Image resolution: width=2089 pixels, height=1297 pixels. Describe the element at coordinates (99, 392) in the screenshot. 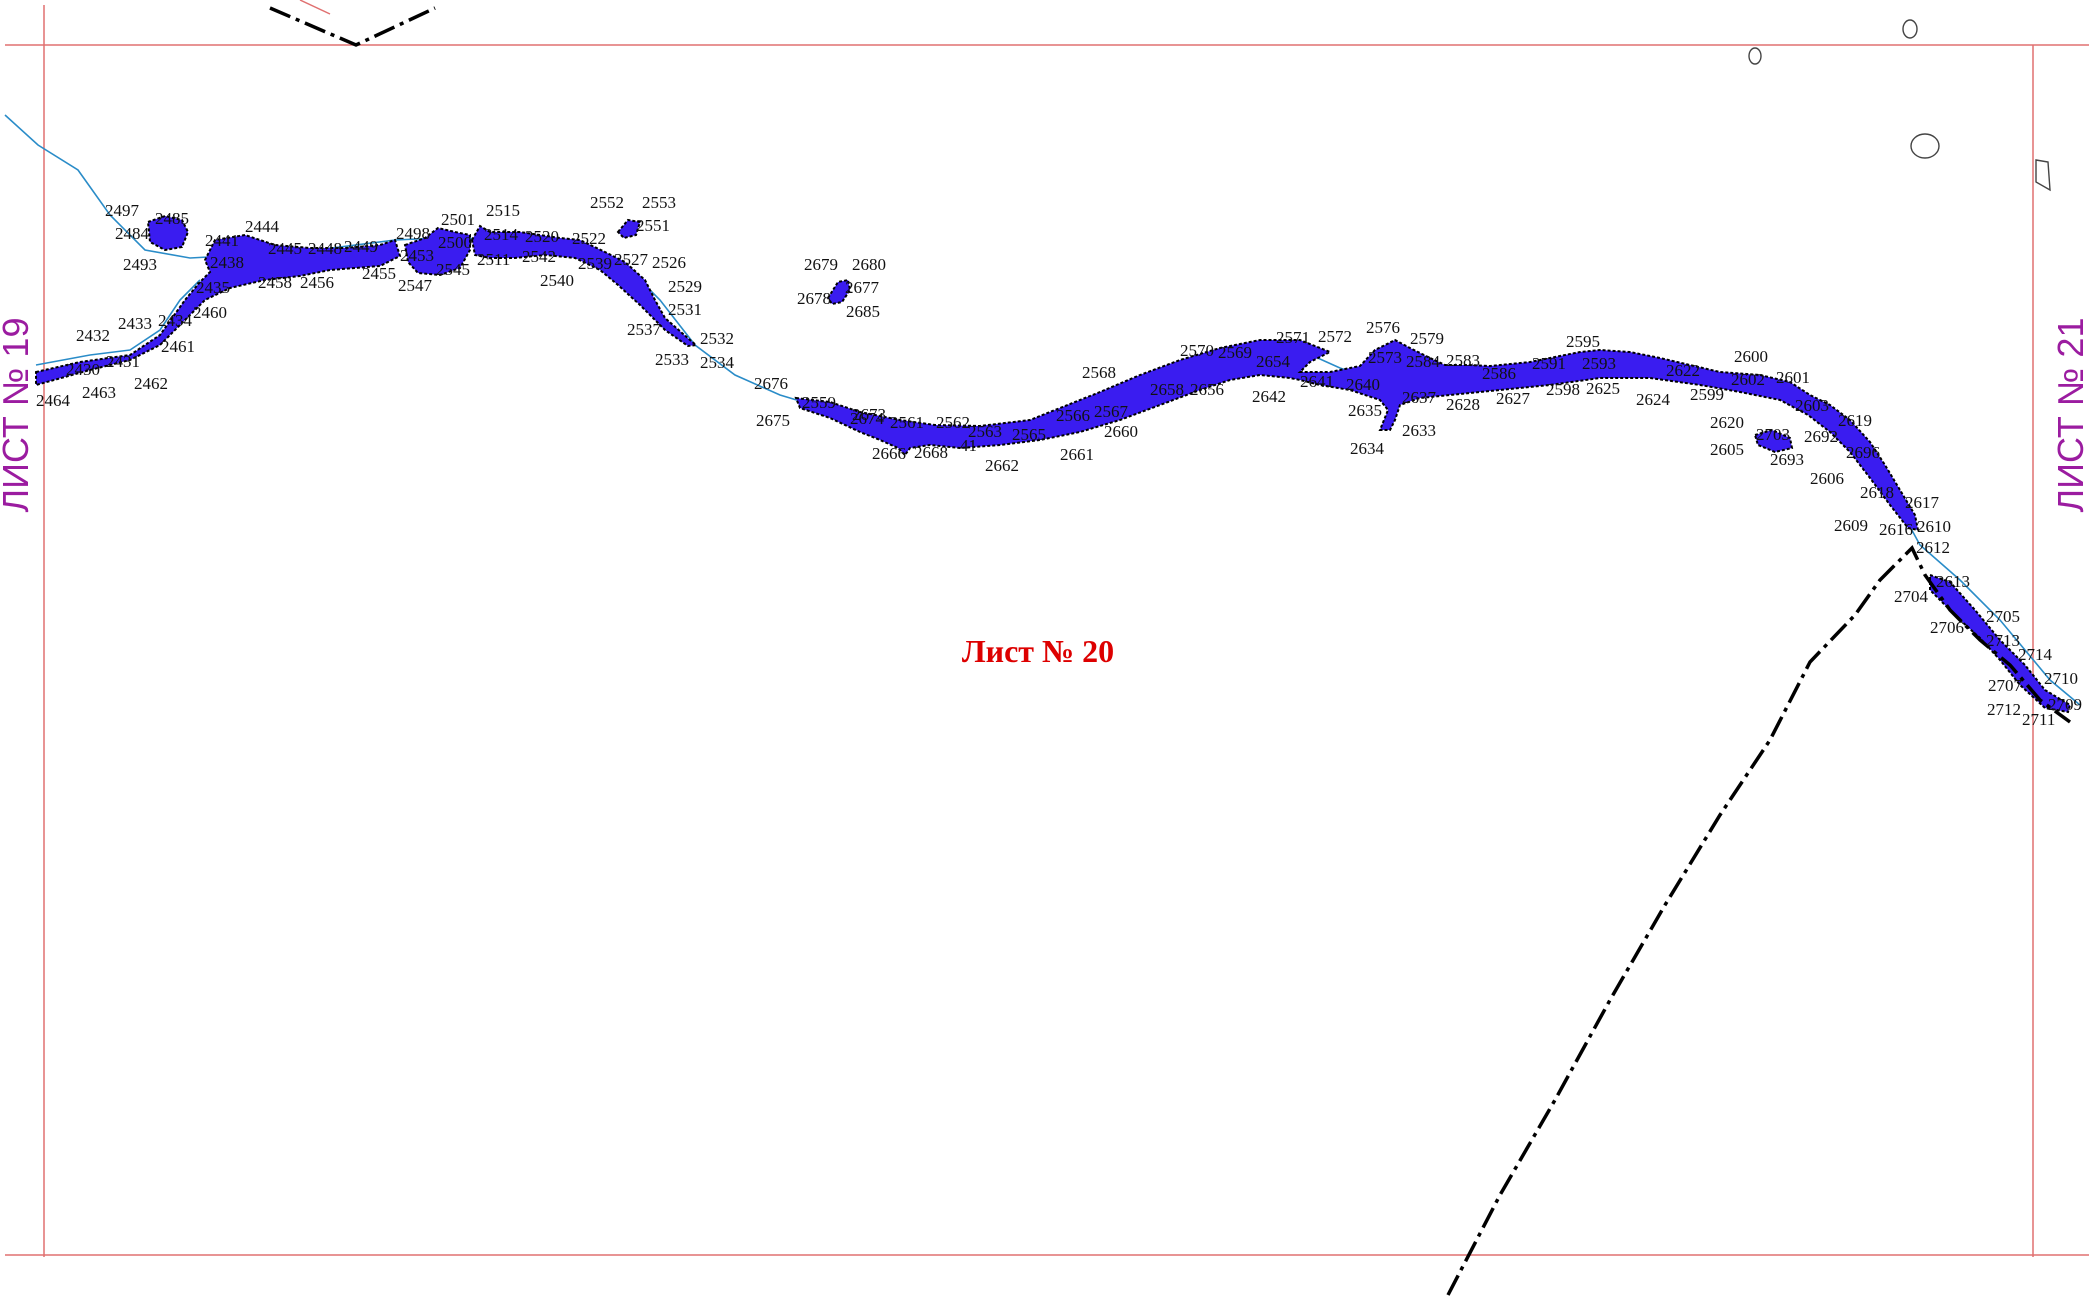

I see `point-label: 2463` at that location.